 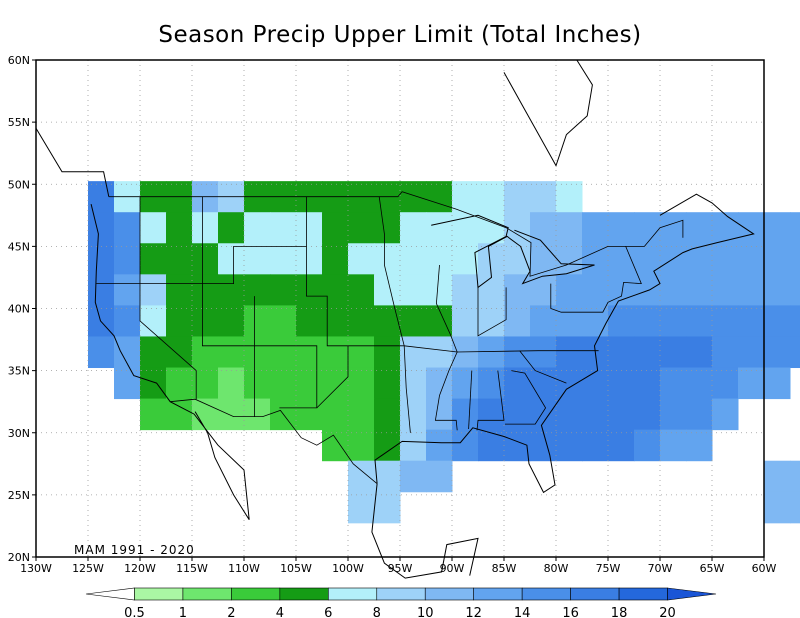 What do you see at coordinates (22, 309) in the screenshot?
I see `y-axis-ticks: 60N 55N 50N 45N 40N 35N 30N 25N 20N` at bounding box center [22, 309].